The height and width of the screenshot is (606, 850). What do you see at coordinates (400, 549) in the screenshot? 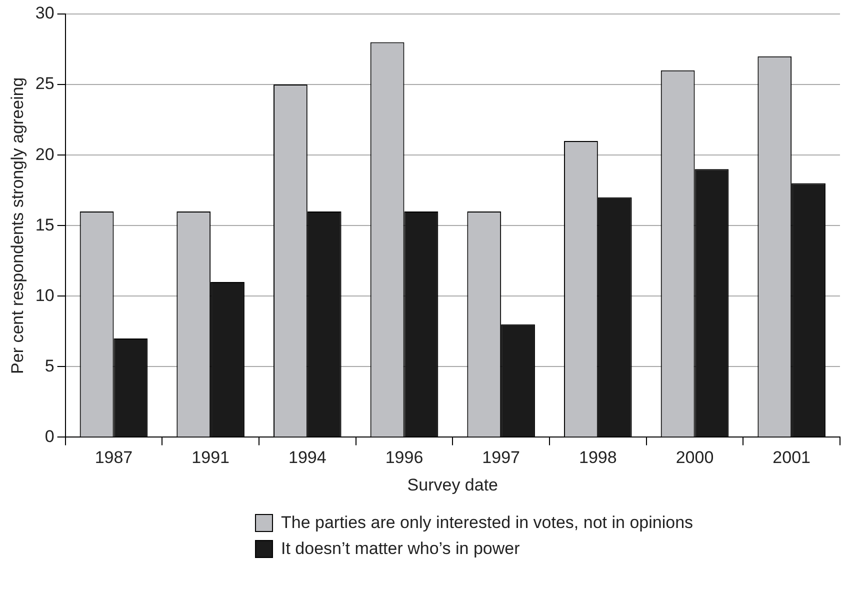
I see `legend-label: It doesn’t matter who’s in power` at bounding box center [400, 549].